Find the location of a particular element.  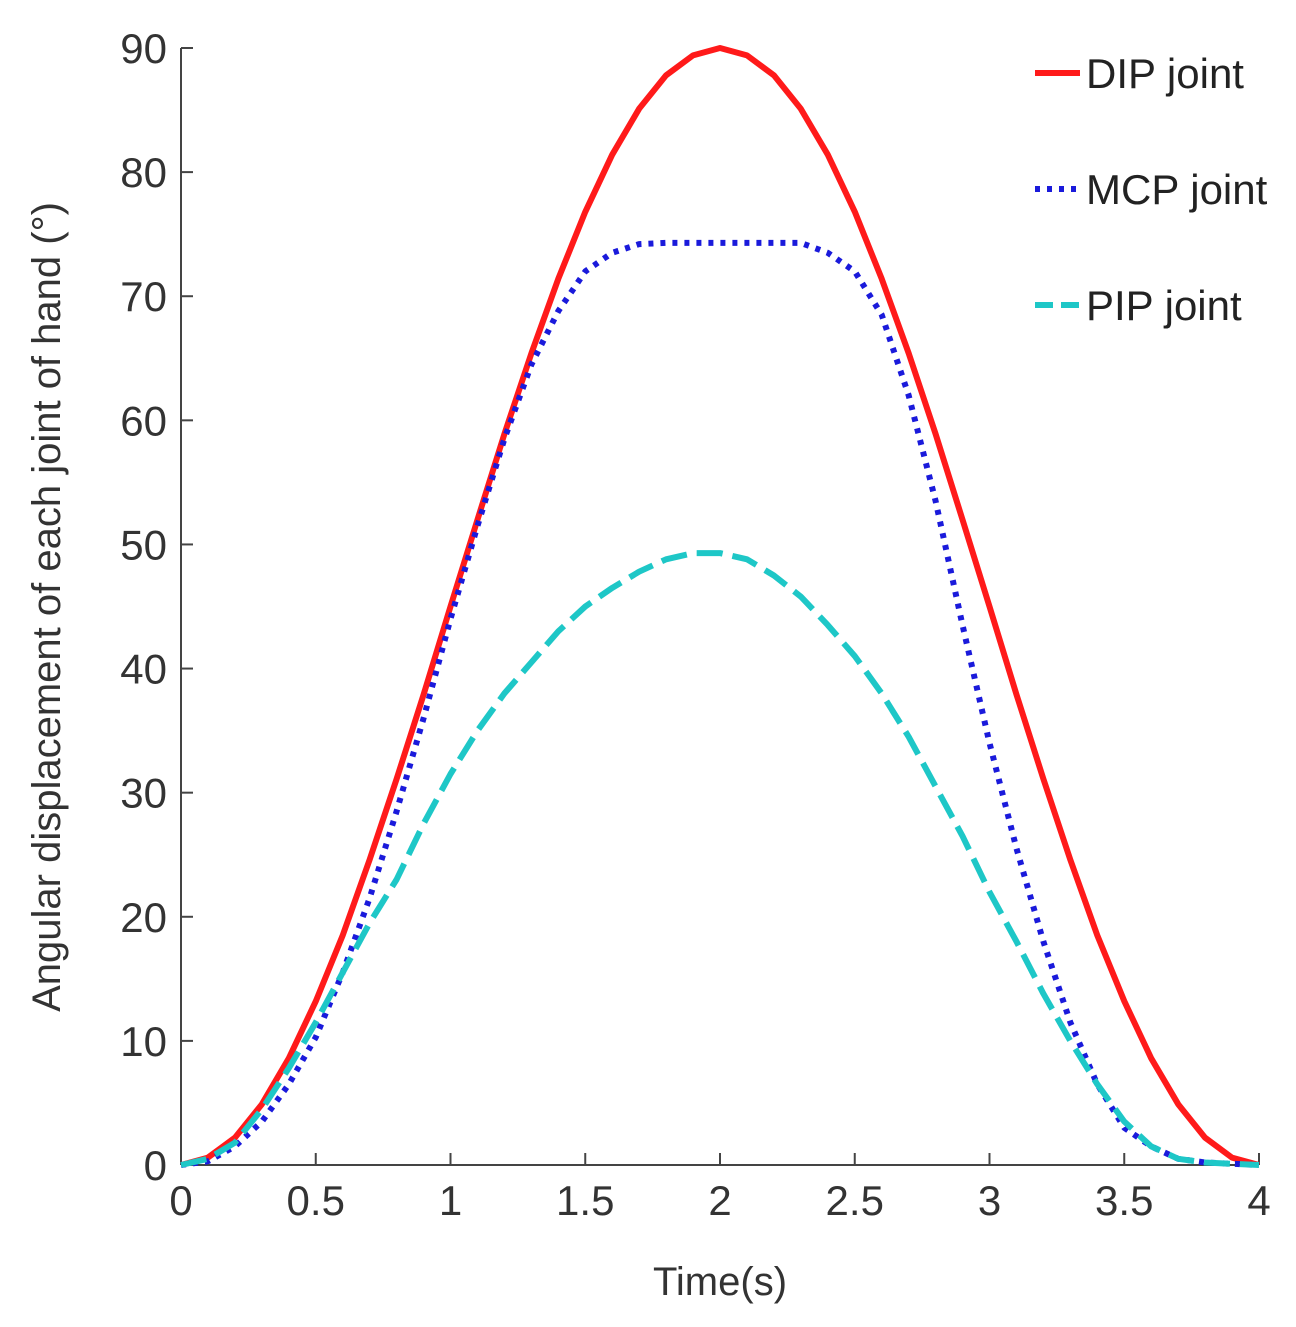

x-tick-label: 2 is located at coordinates (719, 1200).